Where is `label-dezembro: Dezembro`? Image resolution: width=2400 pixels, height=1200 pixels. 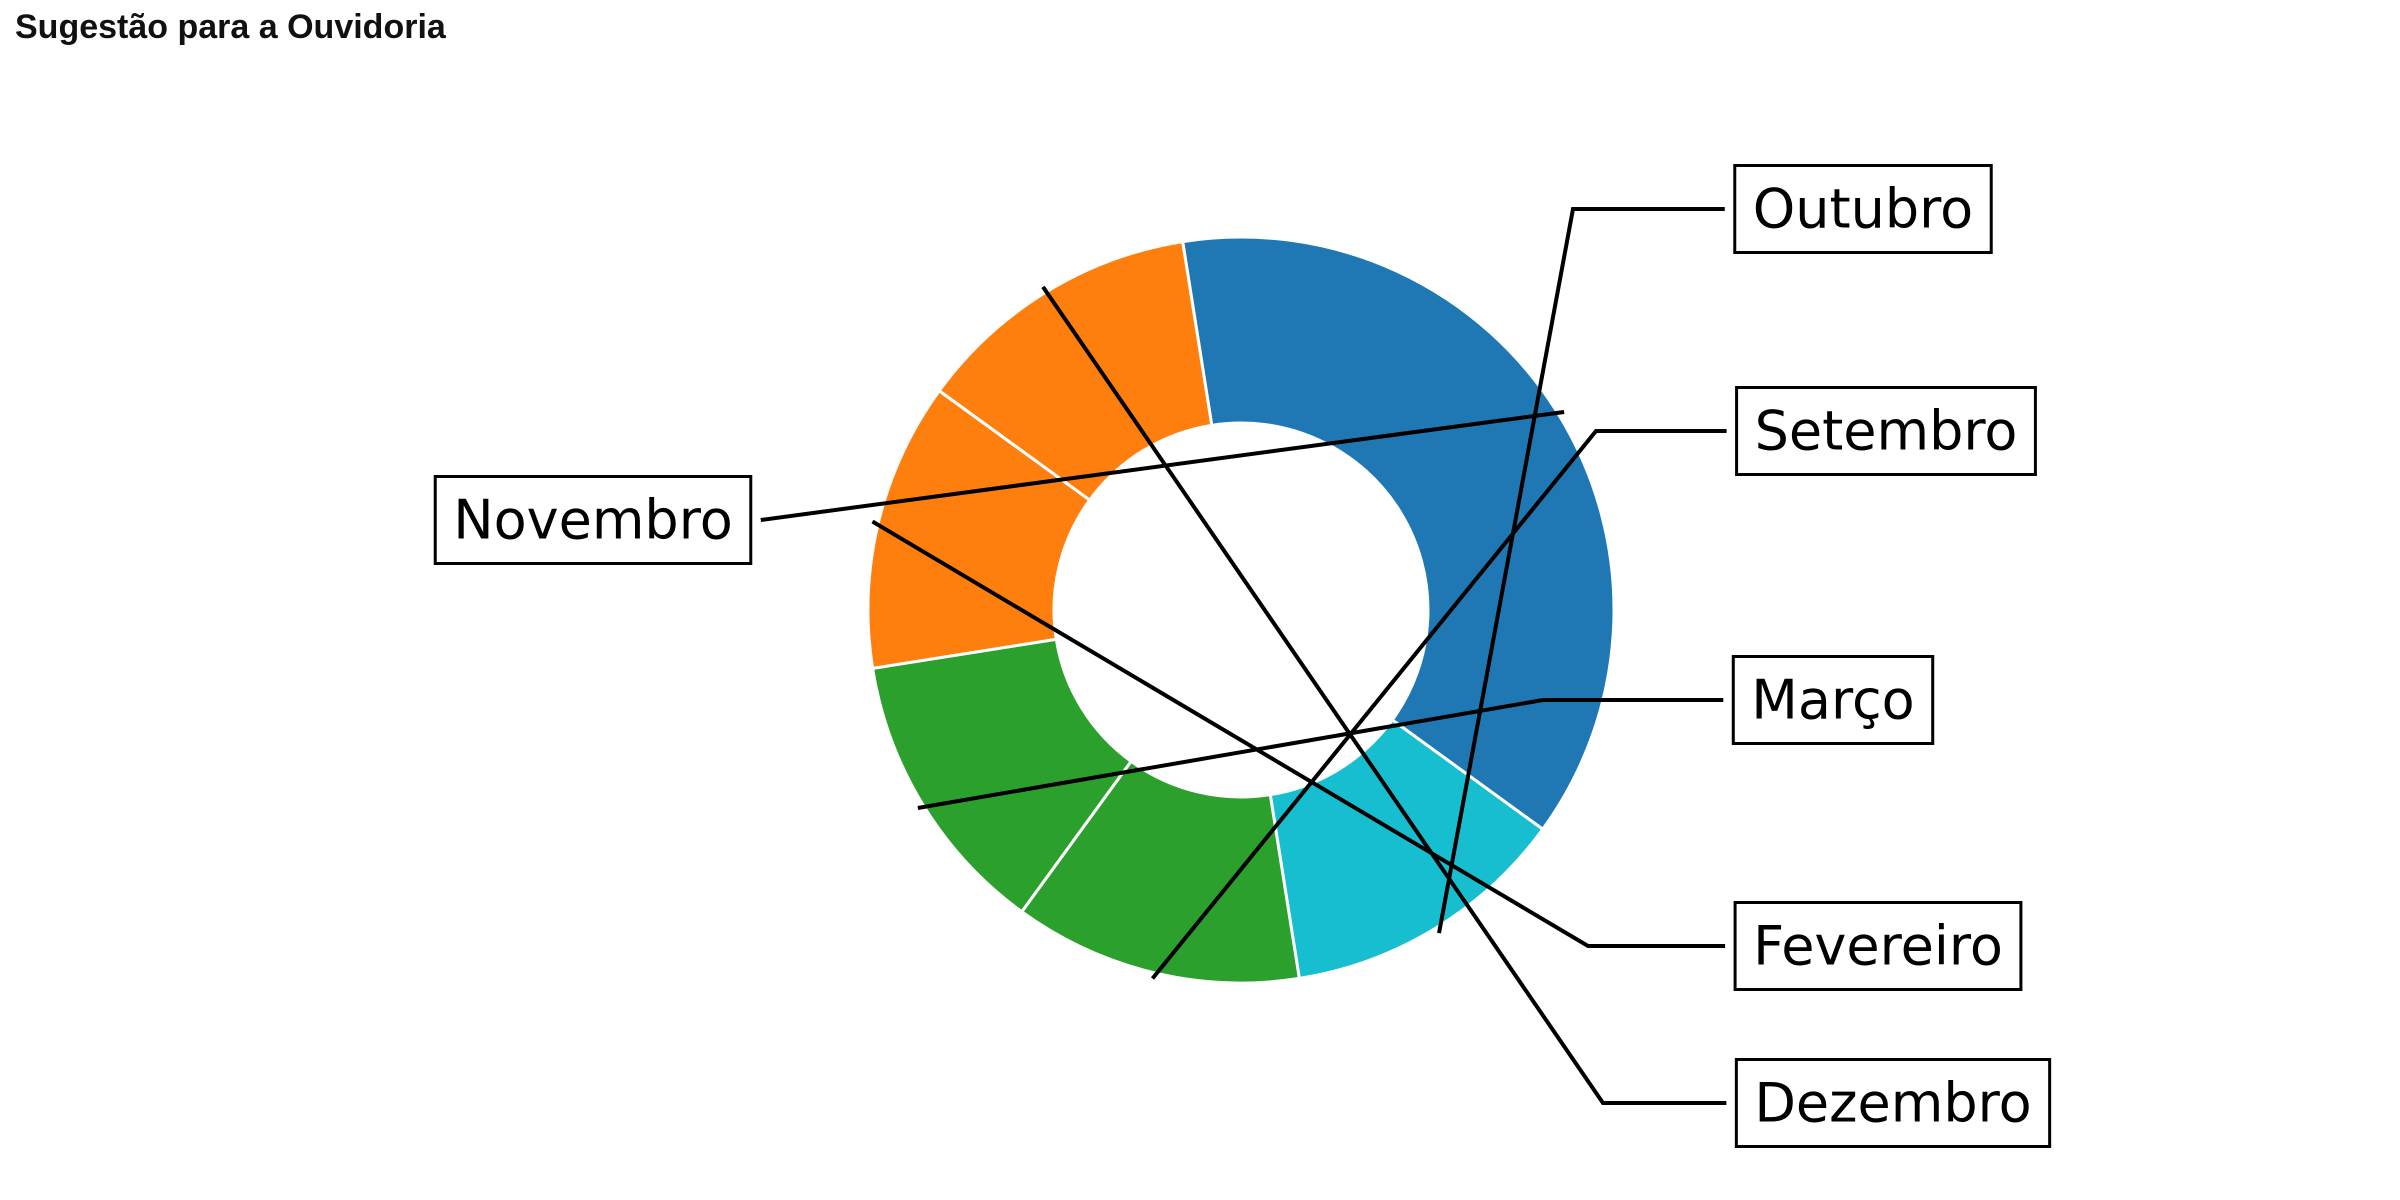
label-dezembro: Dezembro is located at coordinates (1892, 1103).